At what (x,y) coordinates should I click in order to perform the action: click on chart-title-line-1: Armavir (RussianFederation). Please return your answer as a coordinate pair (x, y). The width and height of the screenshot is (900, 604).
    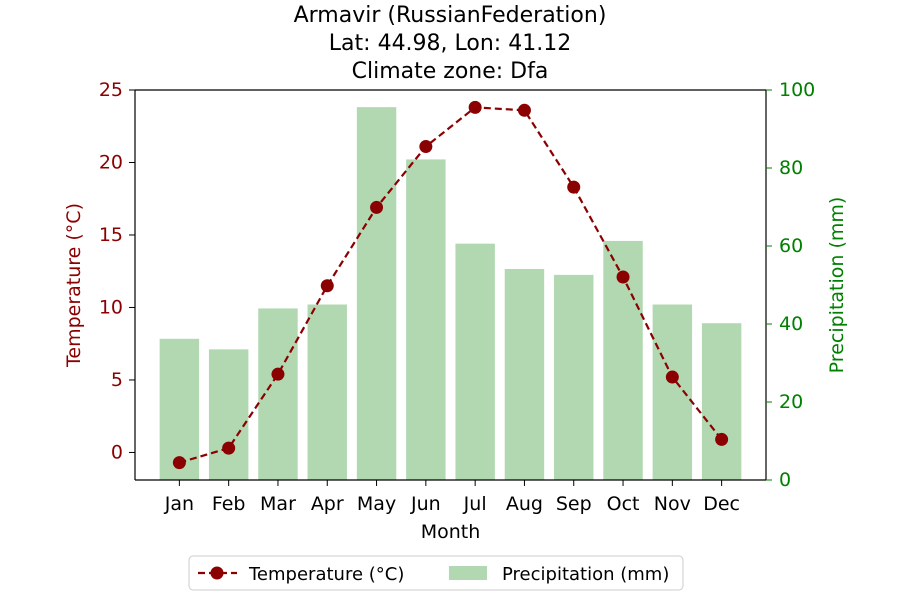
    Looking at the image, I should click on (450, 15).